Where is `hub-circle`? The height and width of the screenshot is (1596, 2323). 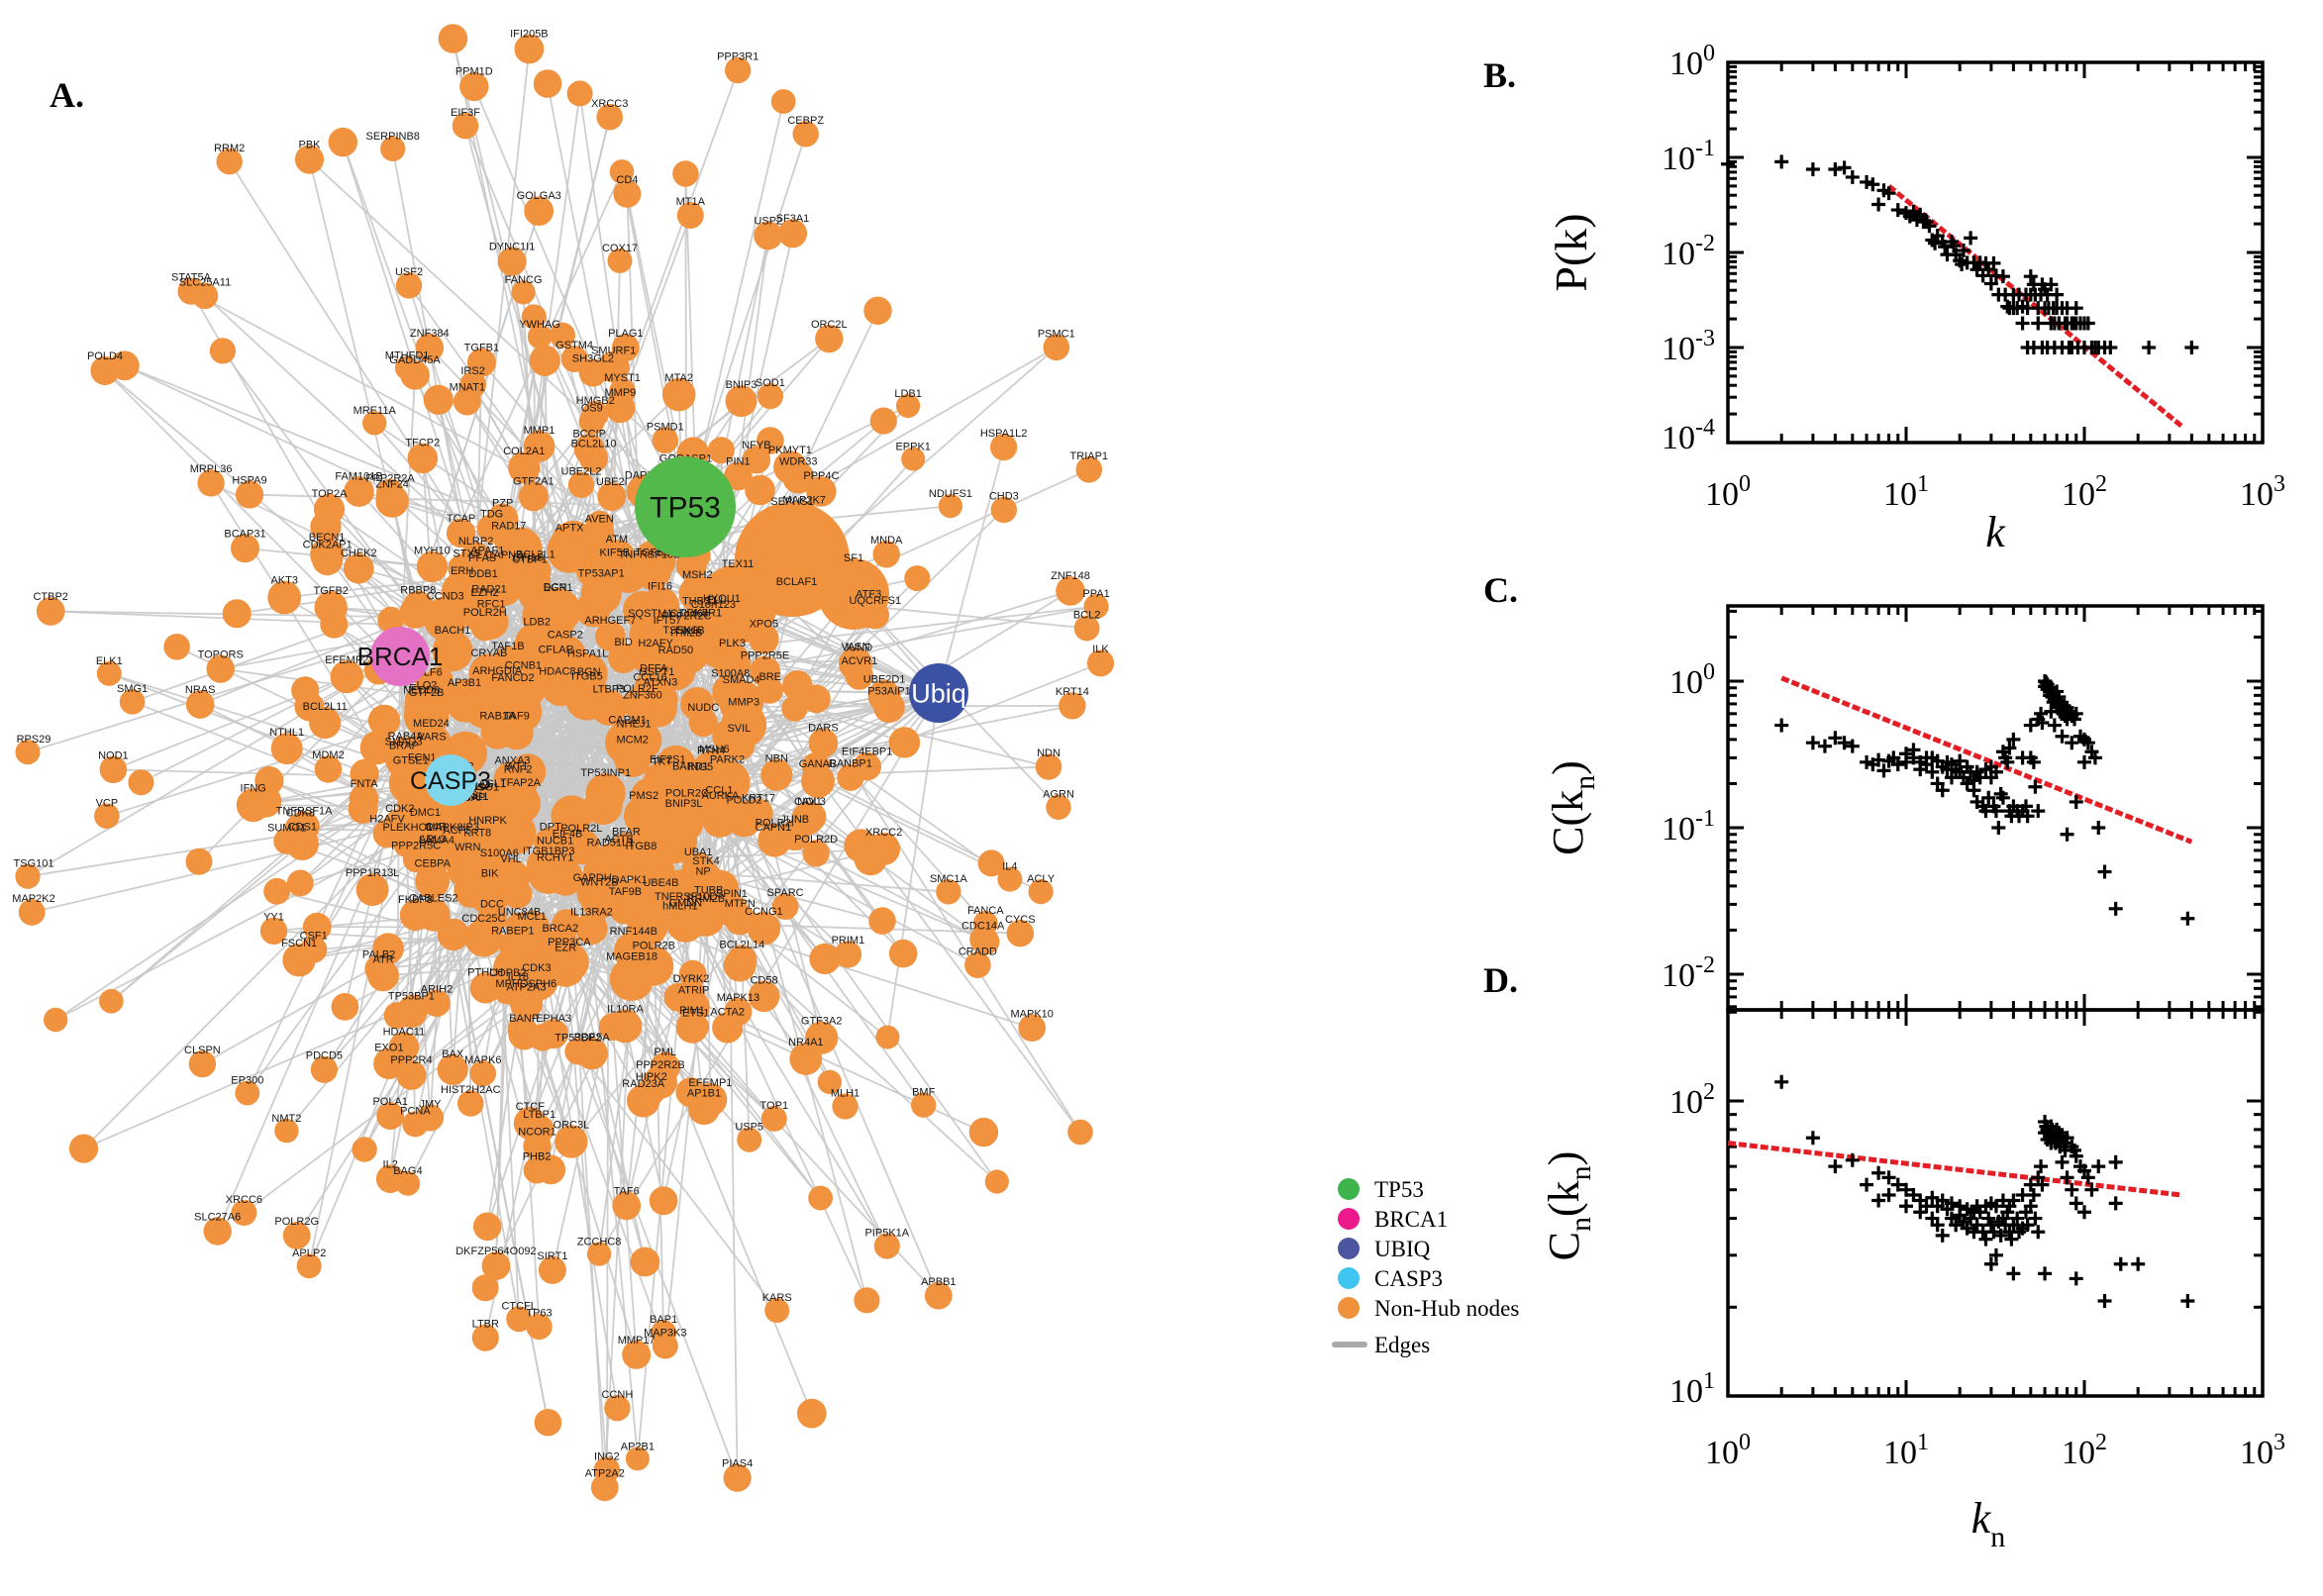 hub-circle is located at coordinates (938, 693).